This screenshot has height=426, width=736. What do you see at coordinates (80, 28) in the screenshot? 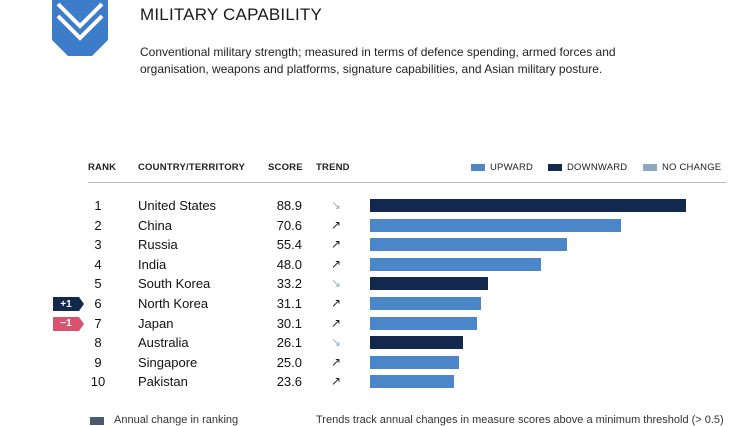
I see `chevron-octagon-icon` at bounding box center [80, 28].